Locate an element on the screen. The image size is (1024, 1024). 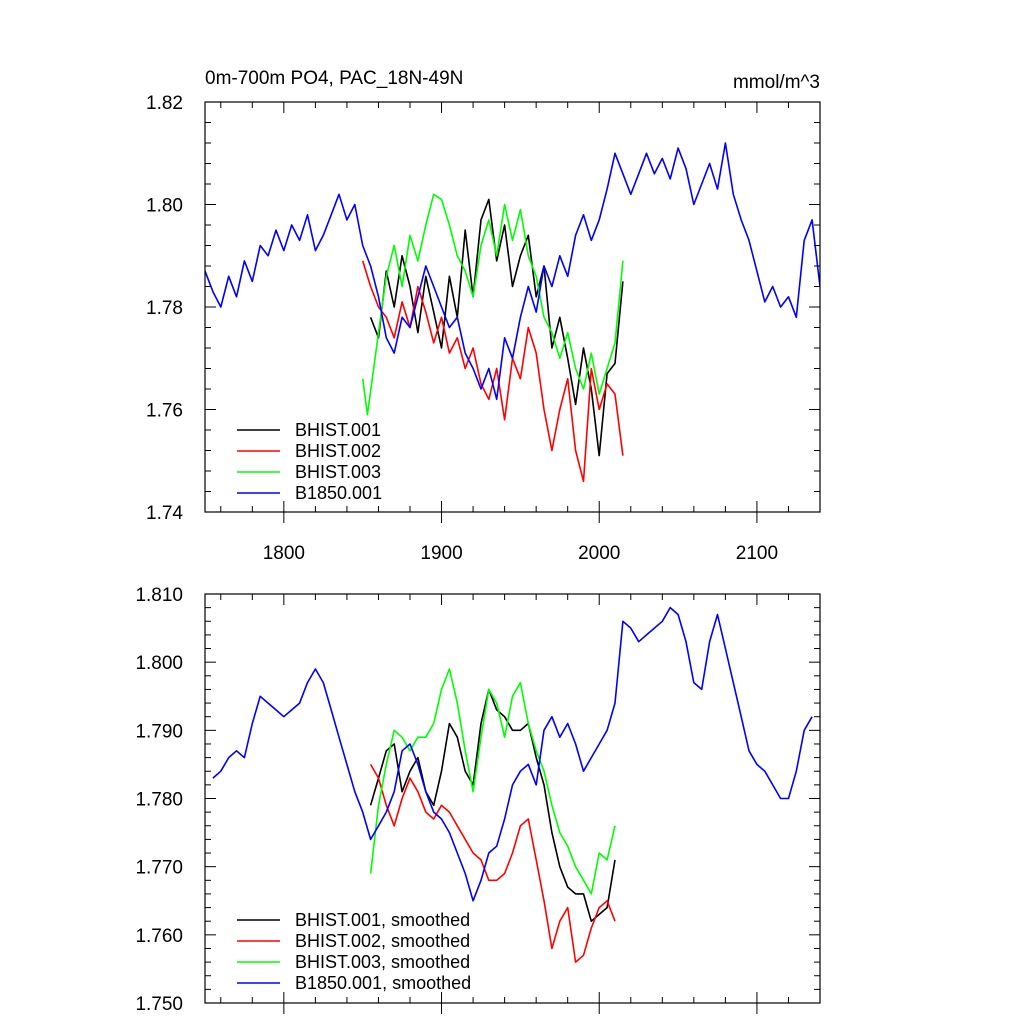
legend-label: BHIST.002 is located at coordinates (338, 451).